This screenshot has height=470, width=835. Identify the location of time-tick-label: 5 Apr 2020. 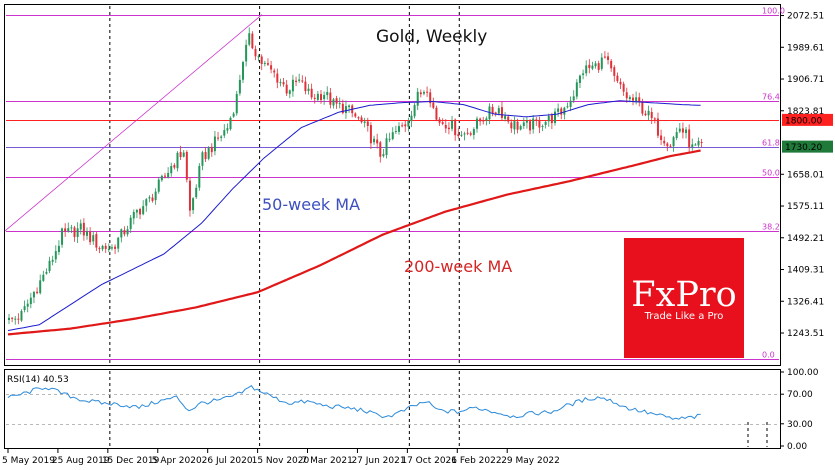
(177, 461).